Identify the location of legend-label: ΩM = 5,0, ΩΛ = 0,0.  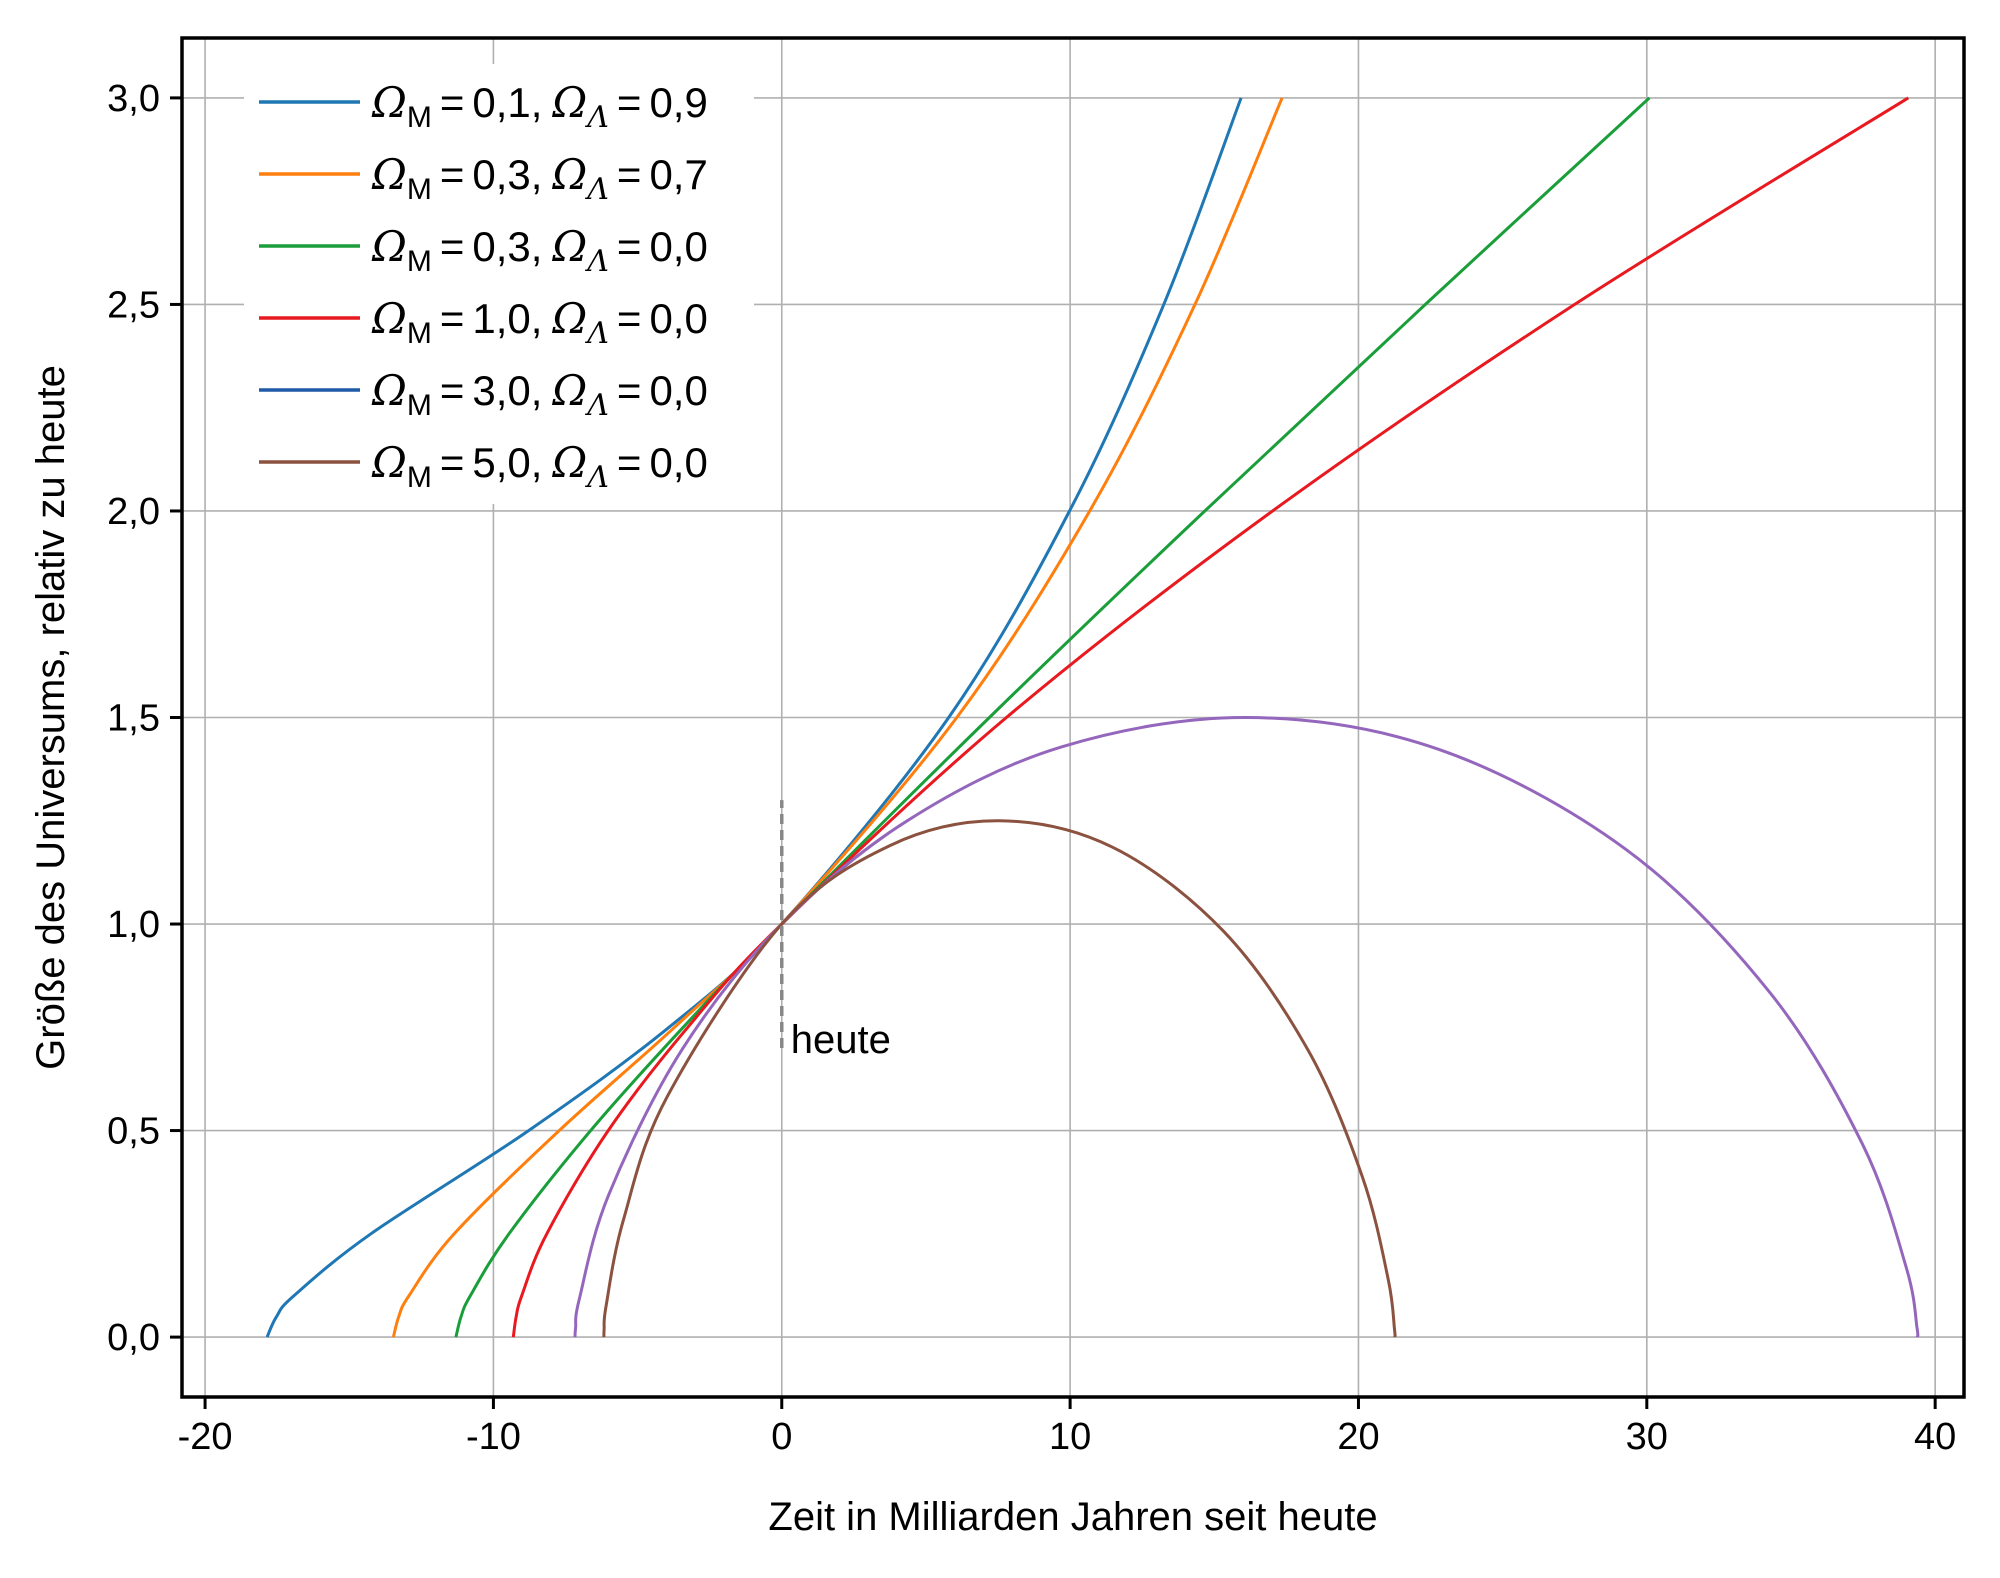
(539, 466).